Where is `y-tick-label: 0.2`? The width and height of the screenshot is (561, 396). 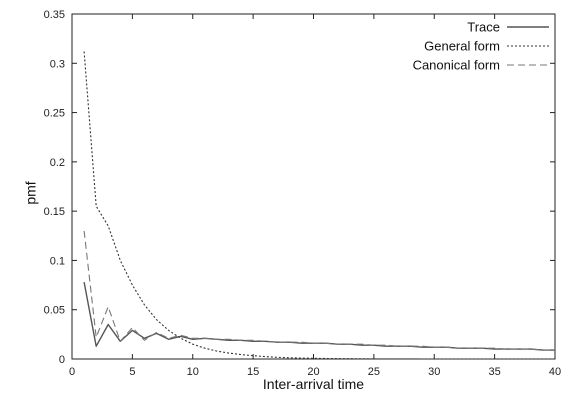
y-tick-label: 0.2 is located at coordinates (57, 163).